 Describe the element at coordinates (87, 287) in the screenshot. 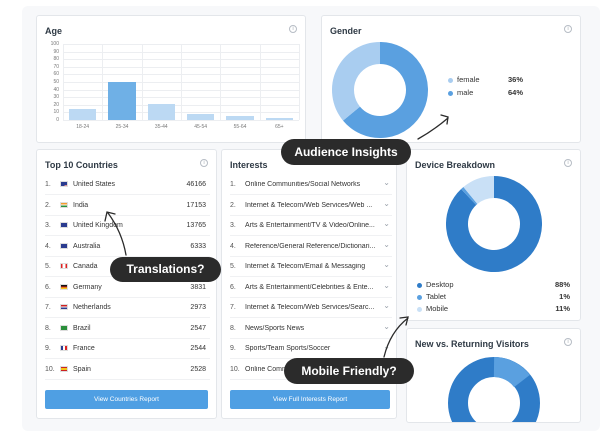

I see `country-name: Germany` at that location.